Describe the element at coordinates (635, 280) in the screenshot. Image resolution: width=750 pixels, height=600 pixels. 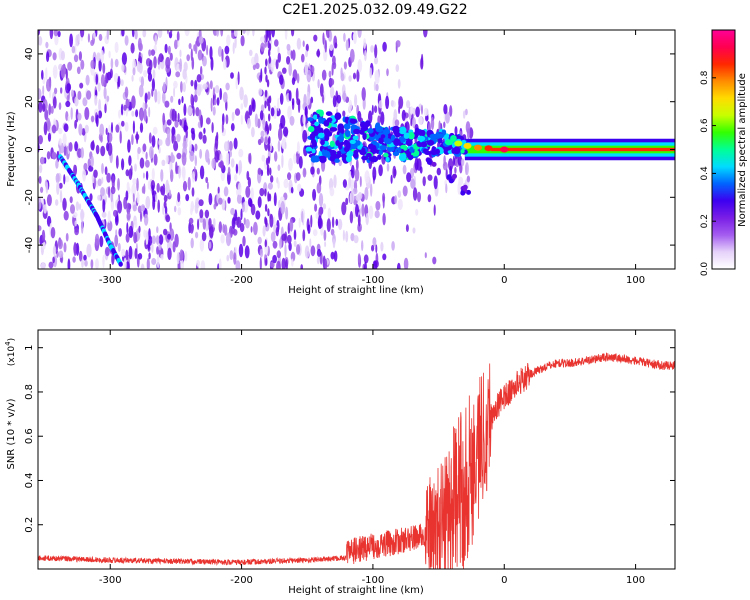
I see `top-x-tick-label: 100` at that location.